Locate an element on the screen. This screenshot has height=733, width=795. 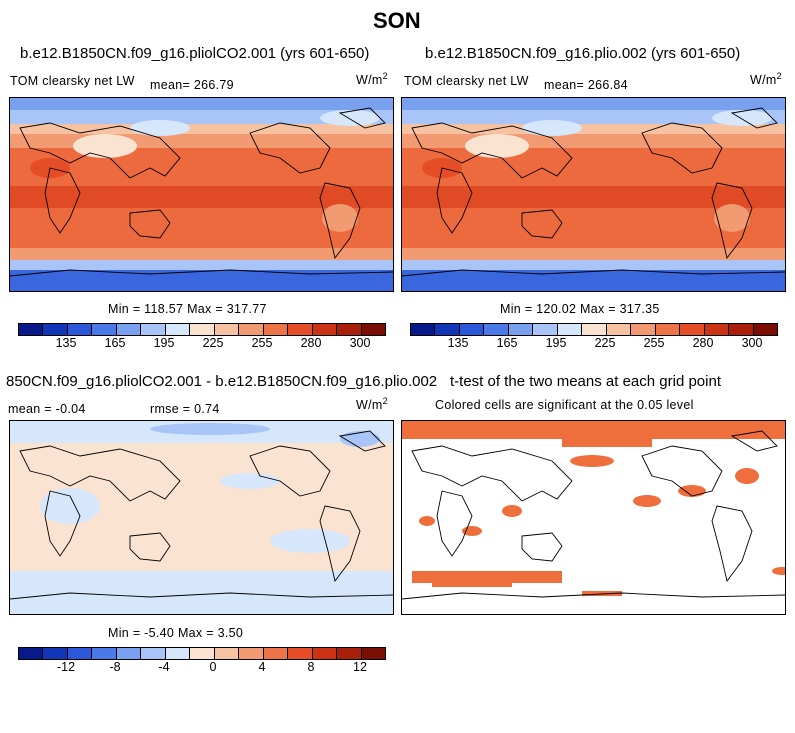
panel3-tick-label: -4 is located at coordinates (164, 667).